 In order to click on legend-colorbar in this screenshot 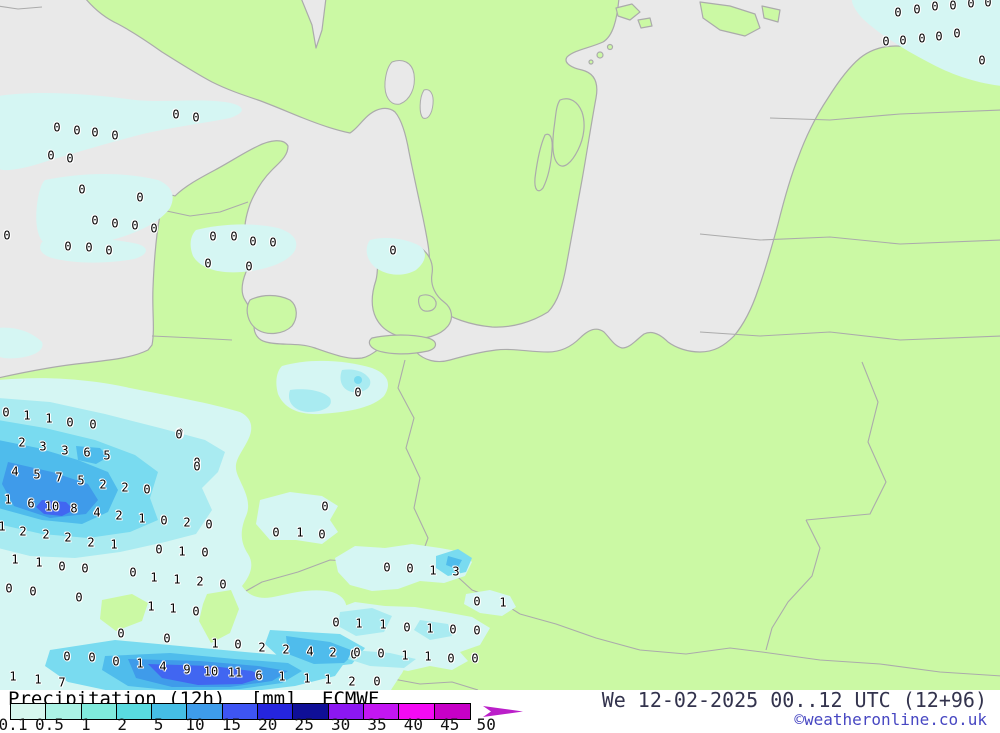, I will do `click(240, 711)`.